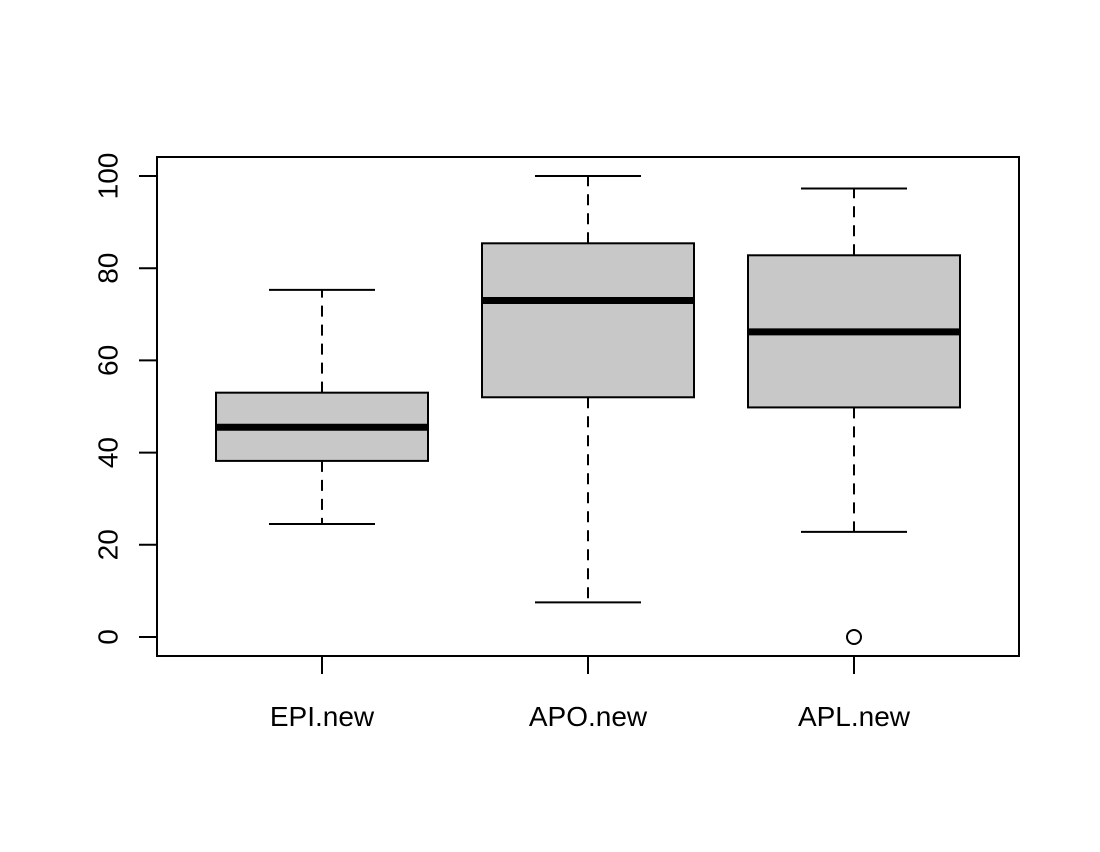 The height and width of the screenshot is (852, 1100). What do you see at coordinates (107, 637) in the screenshot?
I see `y-tick-label: 0` at bounding box center [107, 637].